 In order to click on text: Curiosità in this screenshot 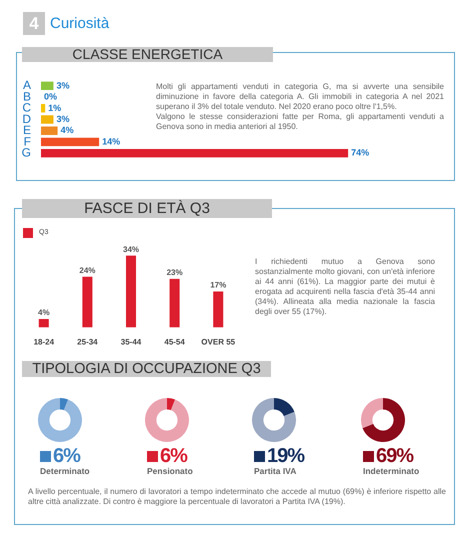, I will do `click(80, 24)`.